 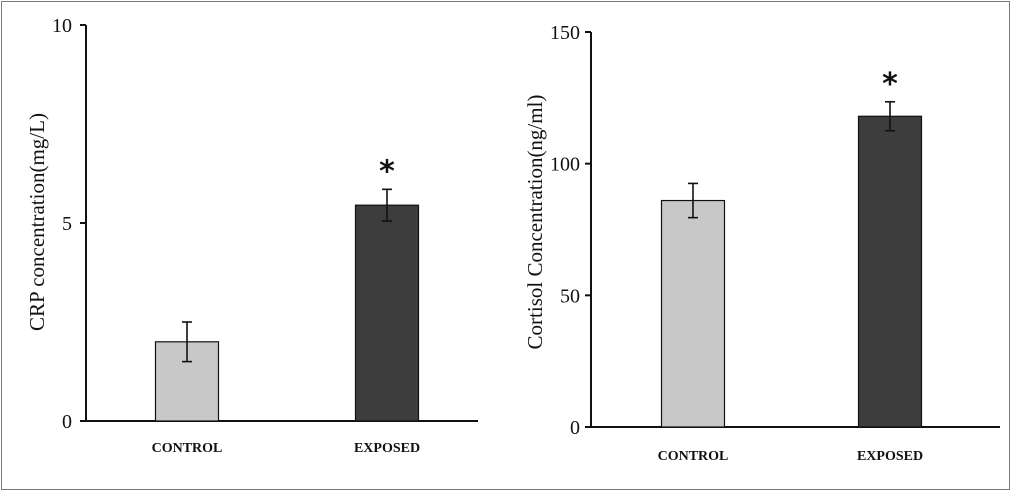 What do you see at coordinates (565, 33) in the screenshot?
I see `y-tick-label: 150` at bounding box center [565, 33].